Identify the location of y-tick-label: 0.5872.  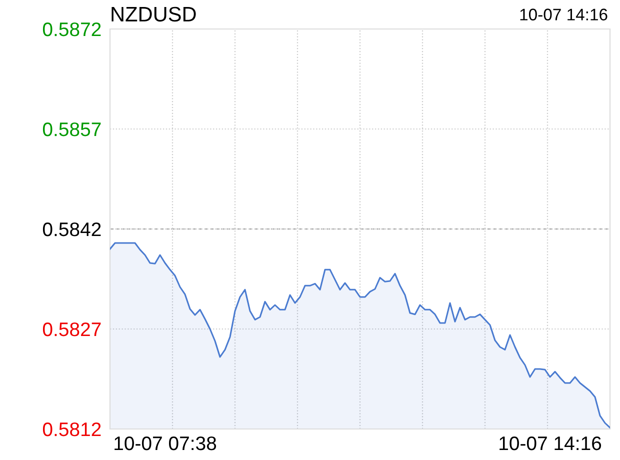
(71, 29).